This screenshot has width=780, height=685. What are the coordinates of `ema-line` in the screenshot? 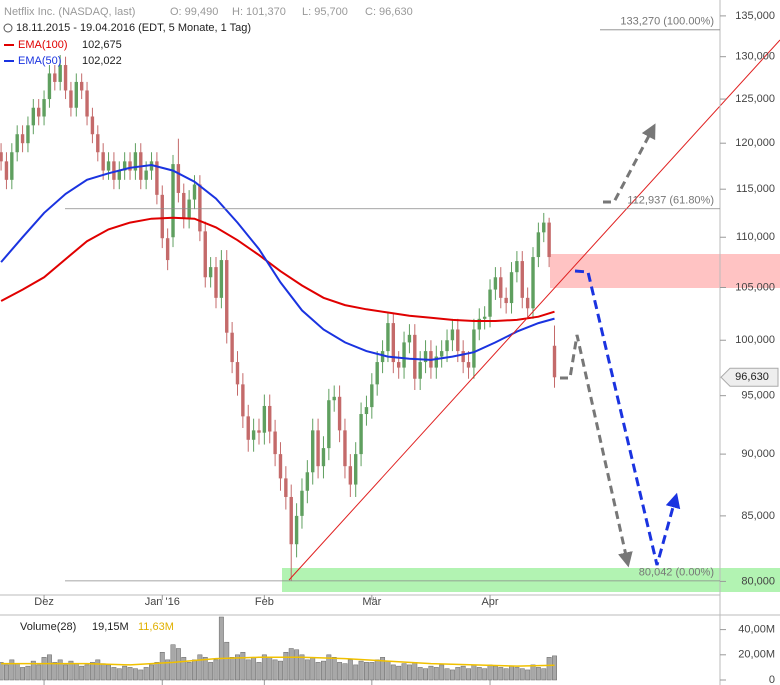 It's located at (277, 269).